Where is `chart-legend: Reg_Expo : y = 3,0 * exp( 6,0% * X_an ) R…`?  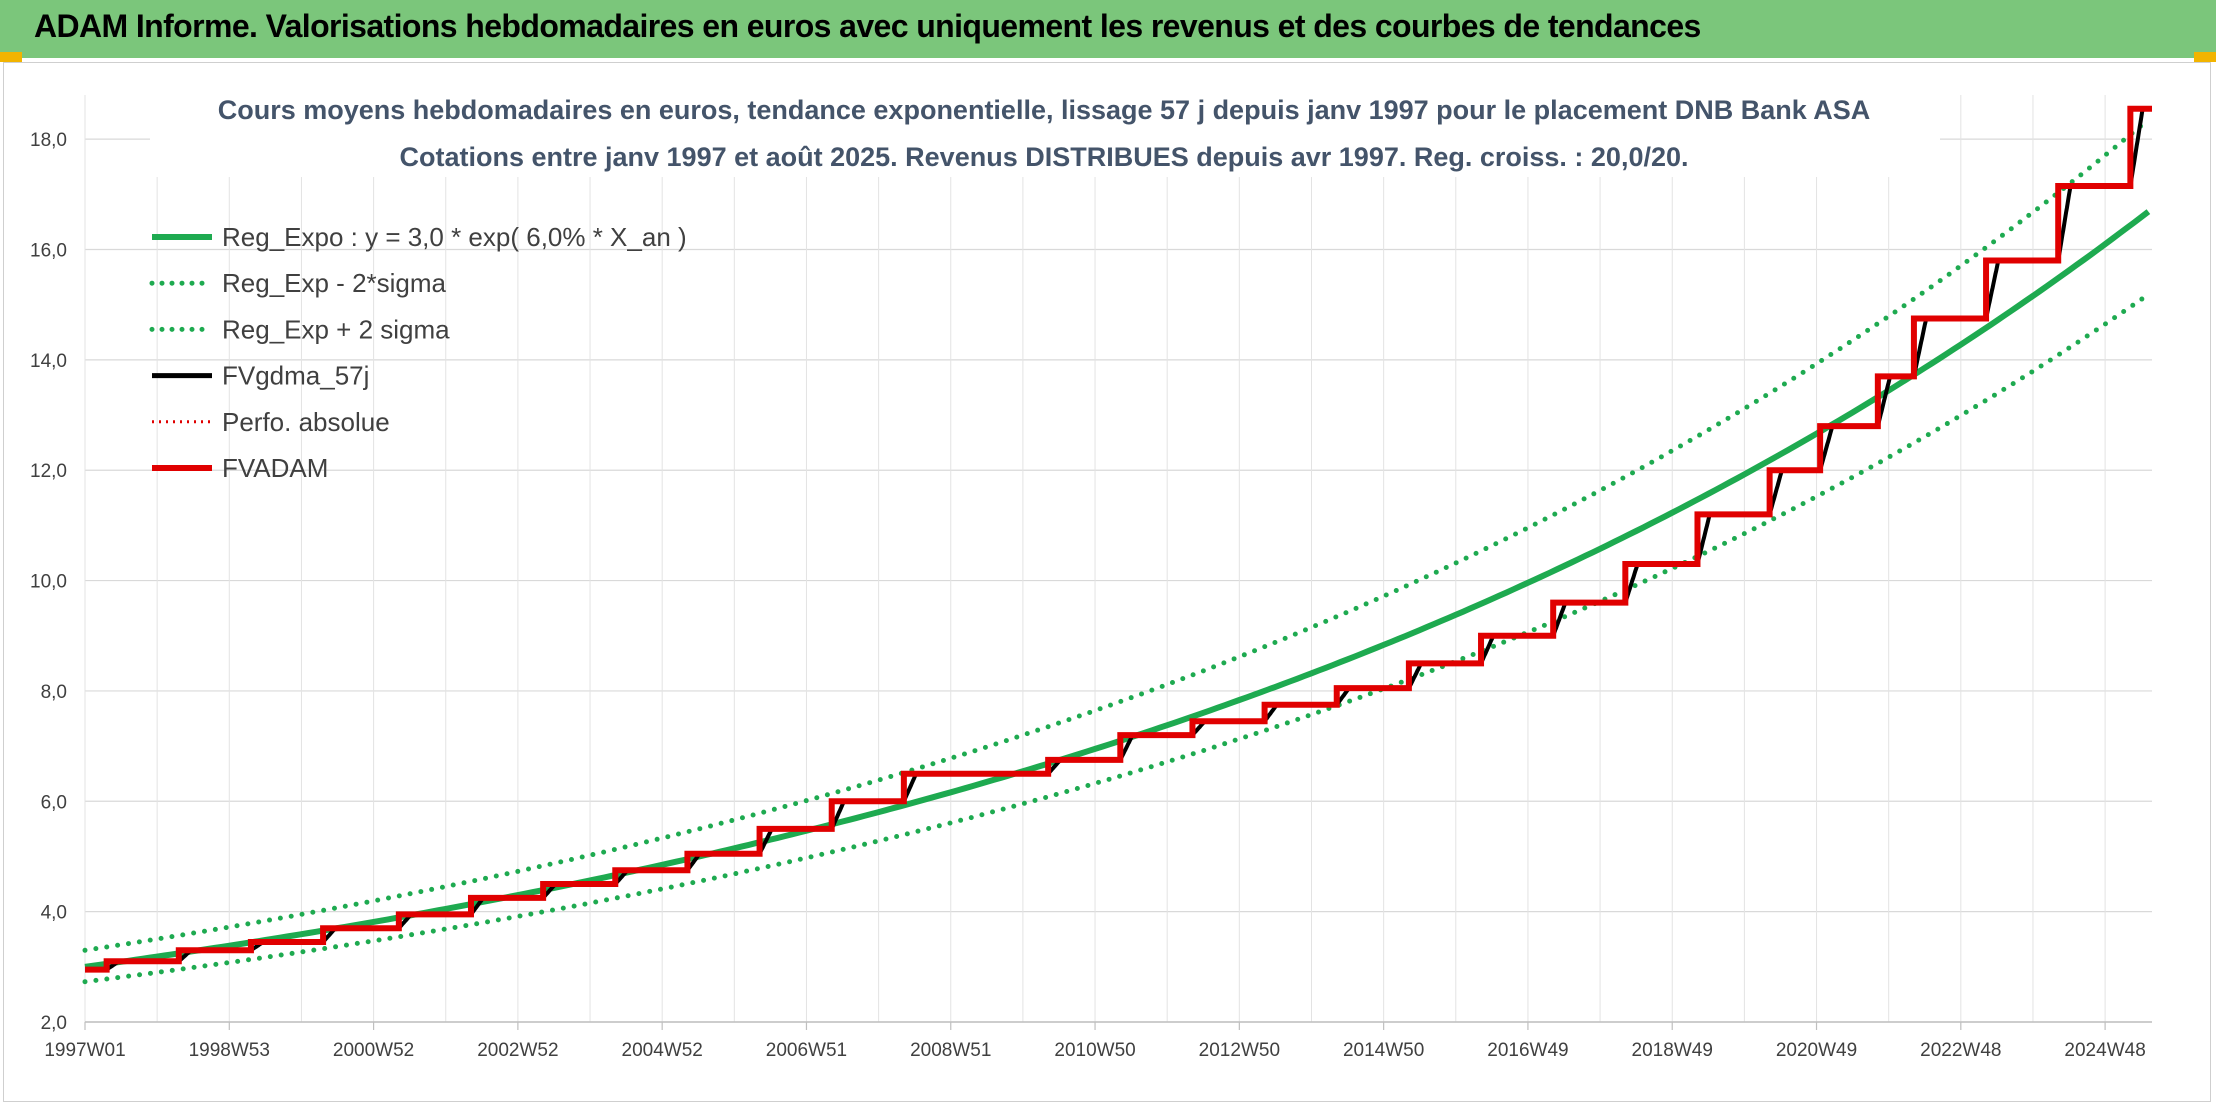
chart-legend: Reg_Expo : y = 3,0 * exp( 6,0% * X_an ) R… is located at coordinates (418, 352).